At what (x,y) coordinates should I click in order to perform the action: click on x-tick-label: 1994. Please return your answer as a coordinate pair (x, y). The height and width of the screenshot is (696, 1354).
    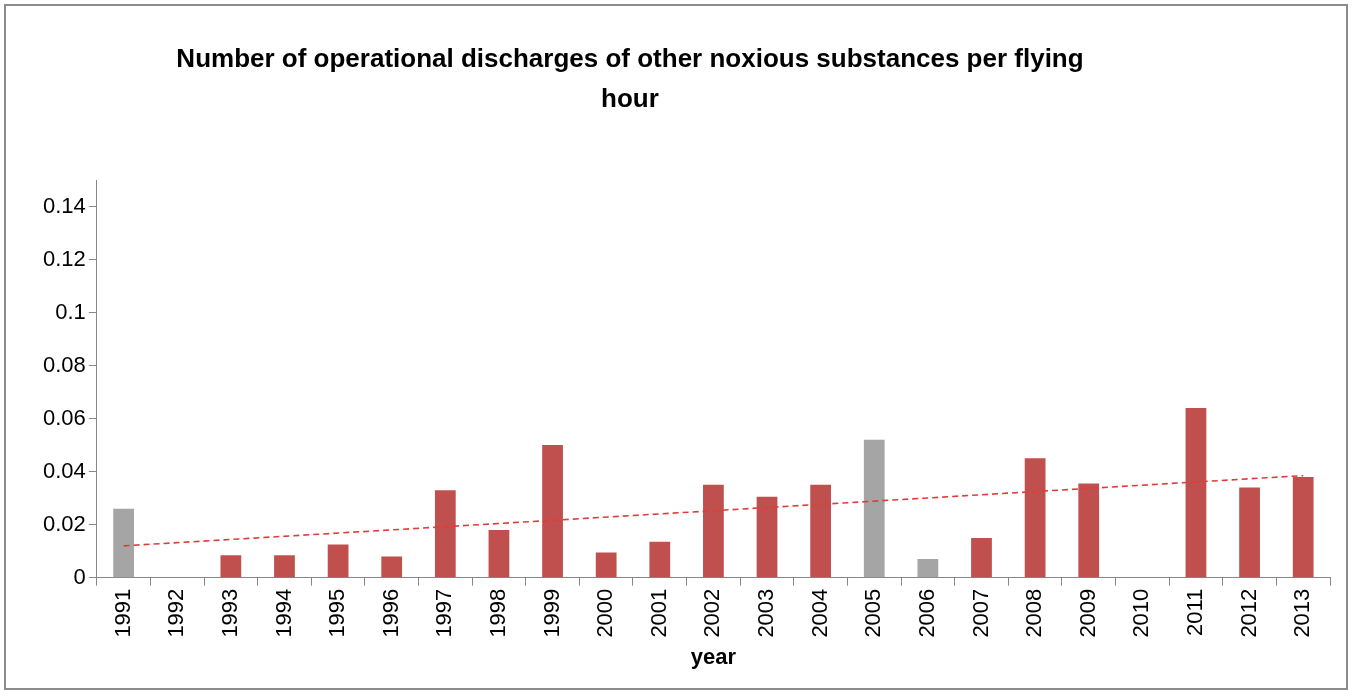
    Looking at the image, I should click on (283, 613).